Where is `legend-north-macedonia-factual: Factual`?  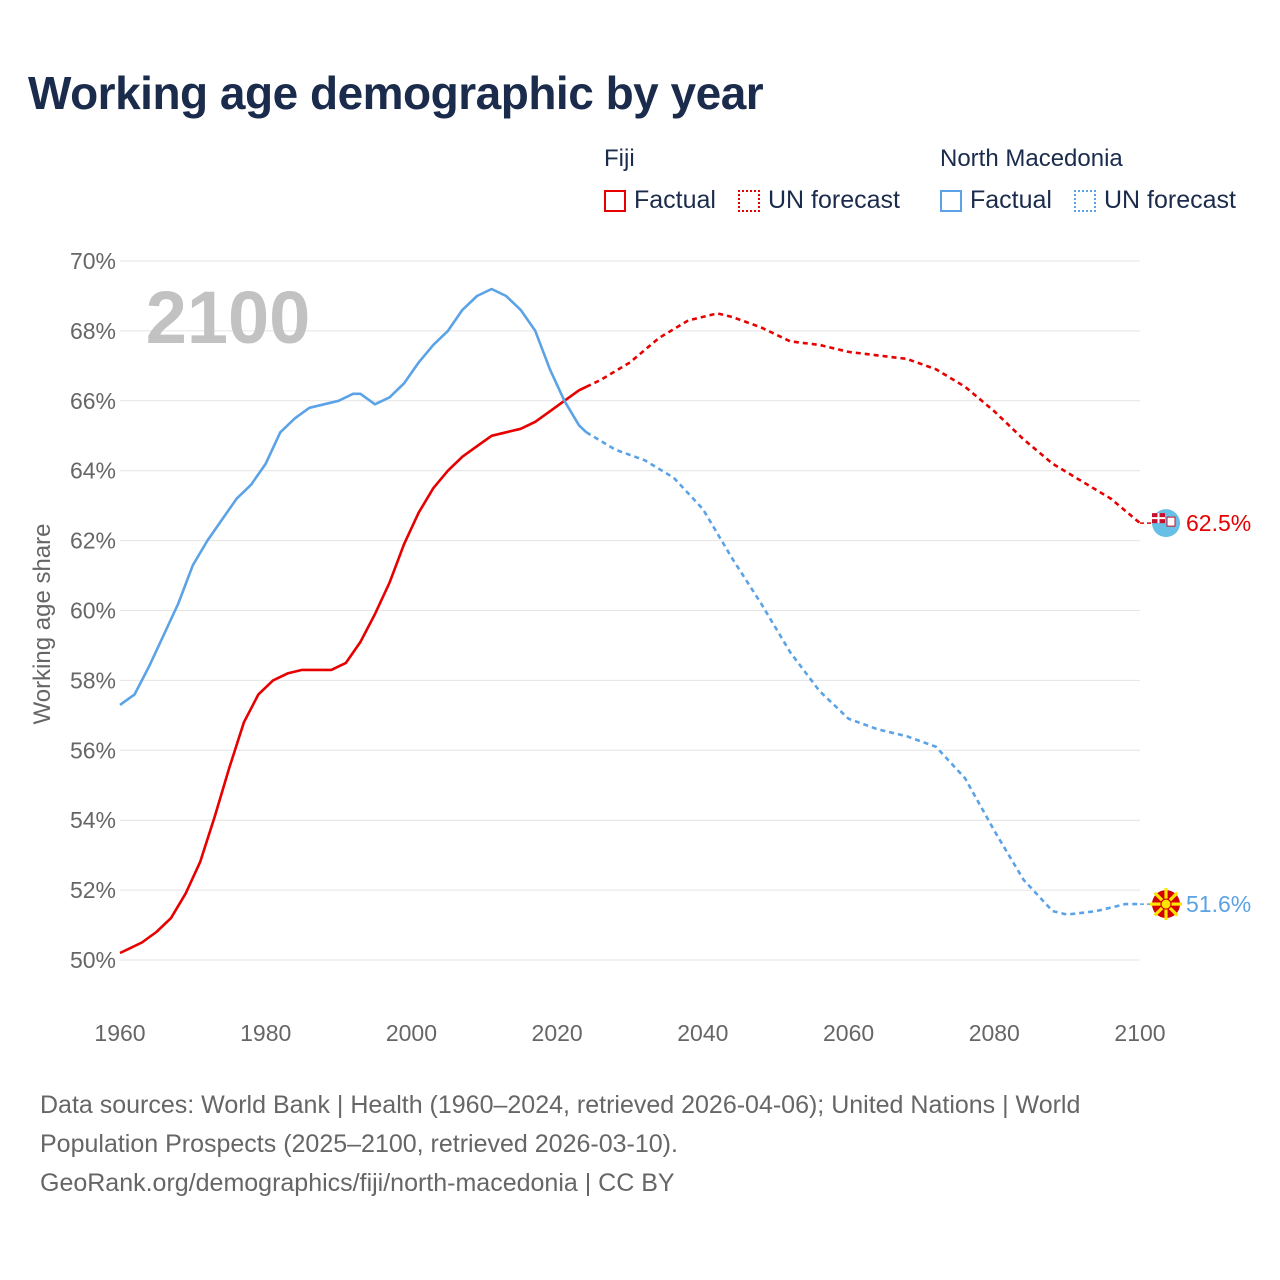 legend-north-macedonia-factual: Factual is located at coordinates (996, 200).